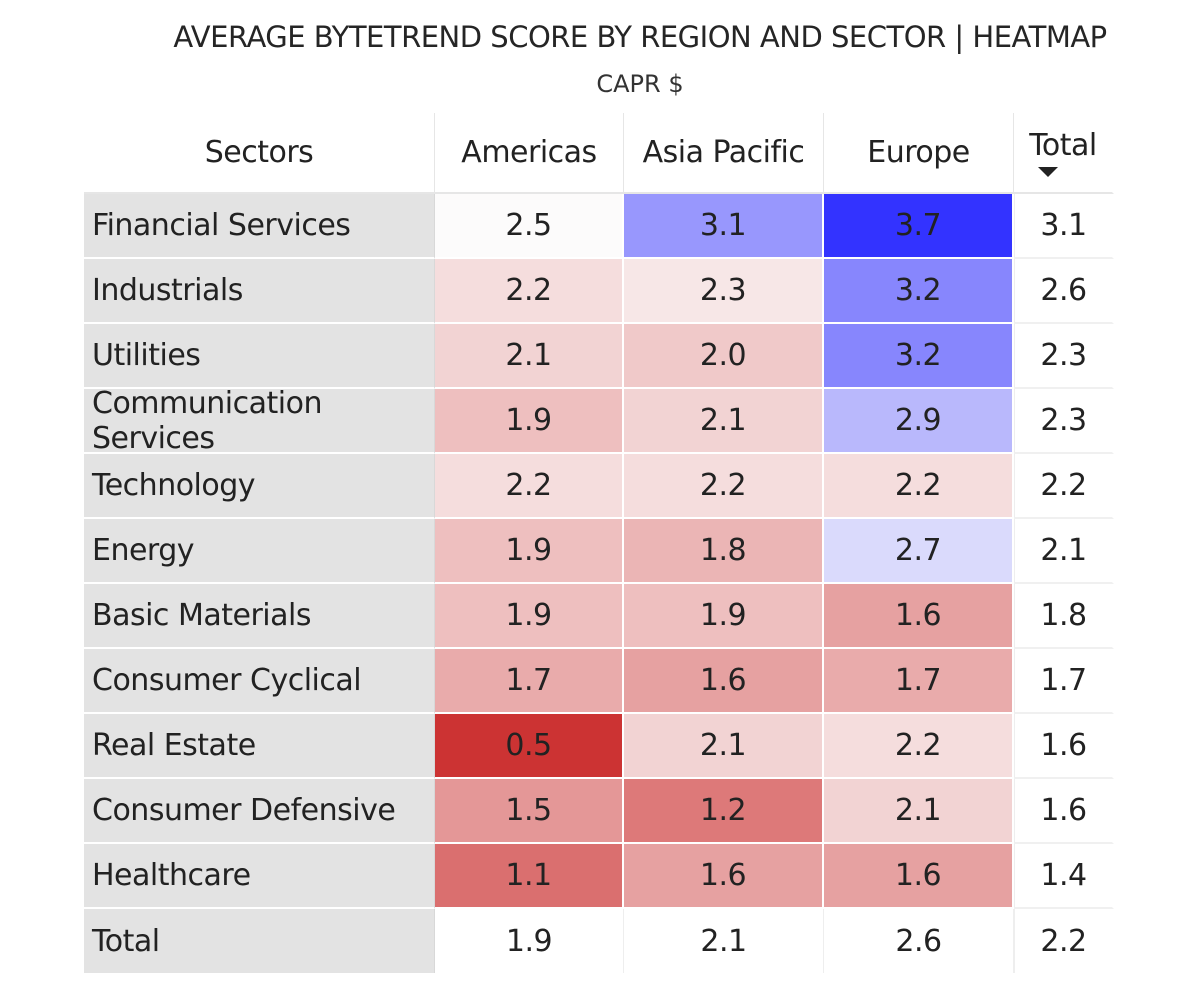 The image size is (1200, 1007). What do you see at coordinates (919, 153) in the screenshot?
I see `column-header-europe: Europe` at bounding box center [919, 153].